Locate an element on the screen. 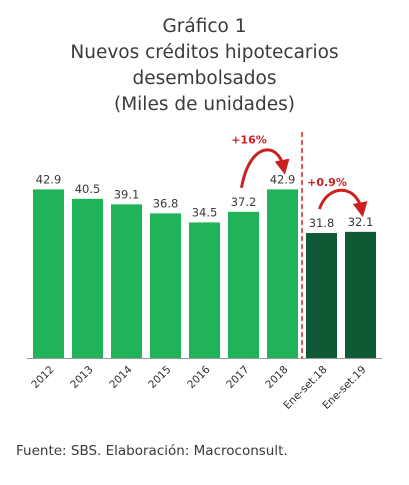 The height and width of the screenshot is (485, 409). growth-label: +0.9% is located at coordinates (327, 182).